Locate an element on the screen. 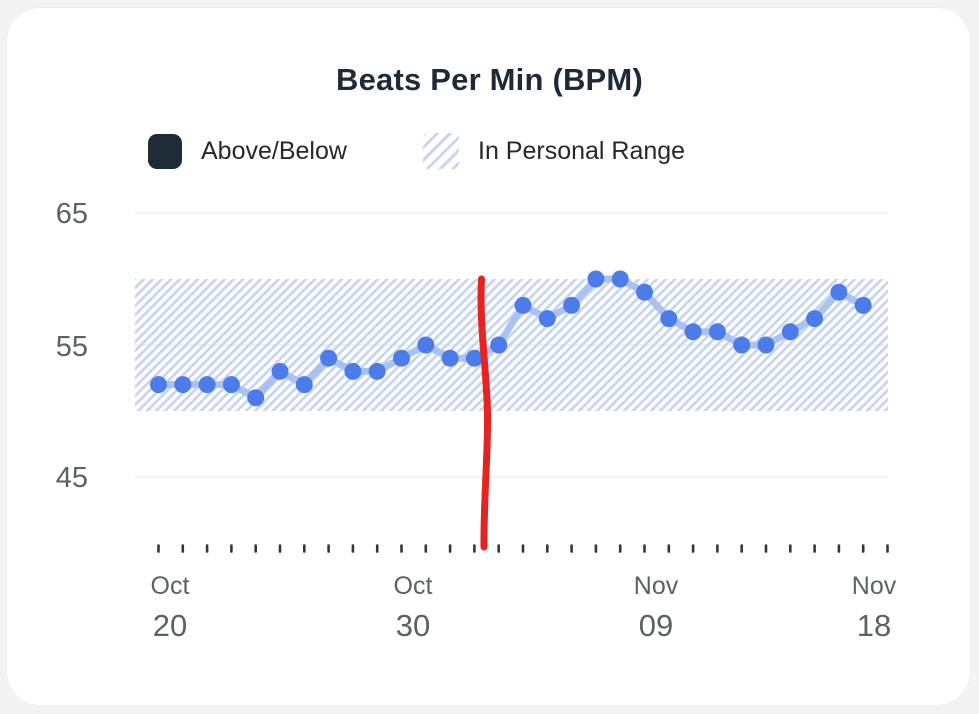 This screenshot has width=979, height=714. x-axis-label-oct-20: Oct 20 is located at coordinates (170, 608).